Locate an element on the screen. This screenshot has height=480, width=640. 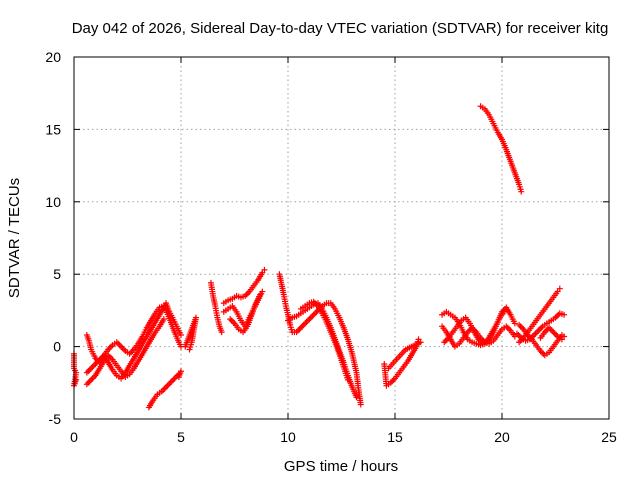
series-arc-j is located at coordinates (245, 313).